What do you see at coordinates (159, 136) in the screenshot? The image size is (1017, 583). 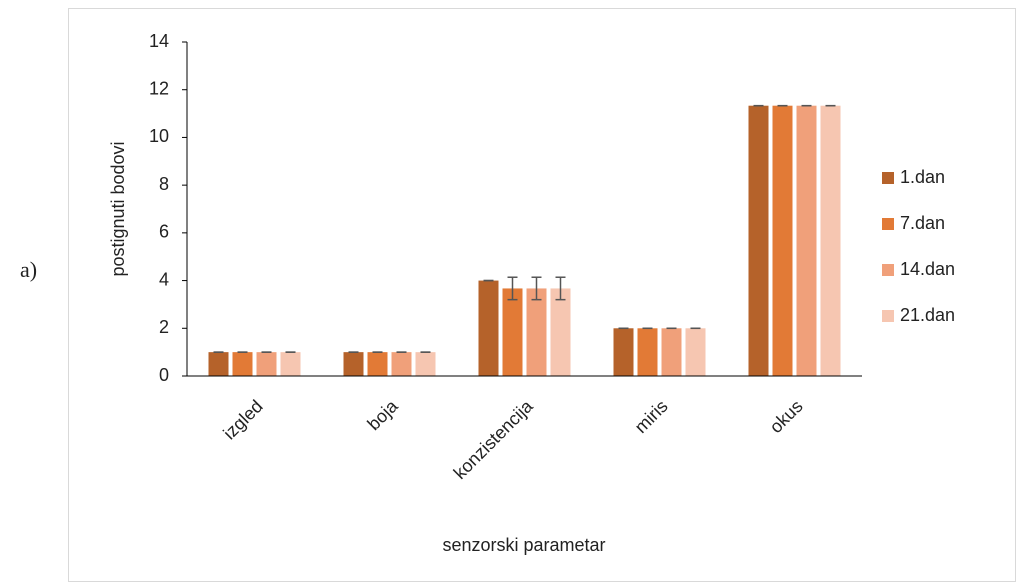 I see `y-tick-label: 10` at bounding box center [159, 136].